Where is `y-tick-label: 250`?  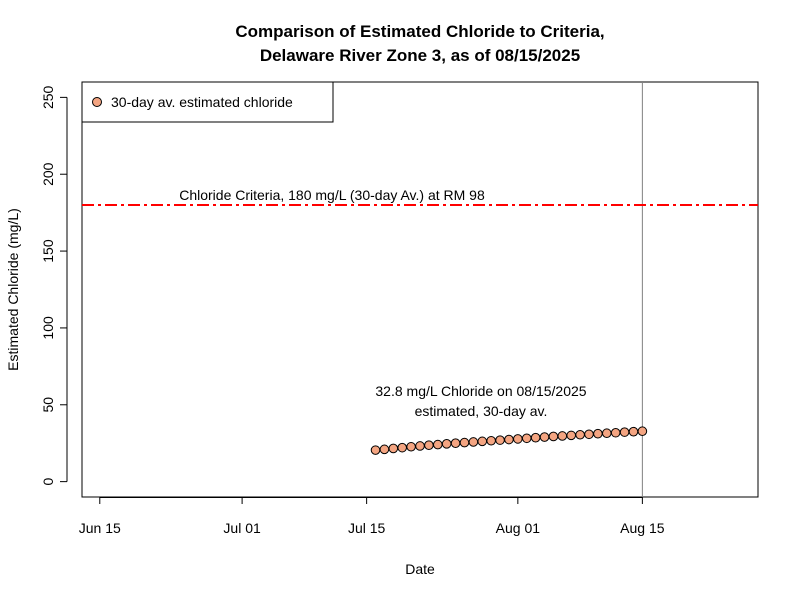
y-tick-label: 250 is located at coordinates (48, 97).